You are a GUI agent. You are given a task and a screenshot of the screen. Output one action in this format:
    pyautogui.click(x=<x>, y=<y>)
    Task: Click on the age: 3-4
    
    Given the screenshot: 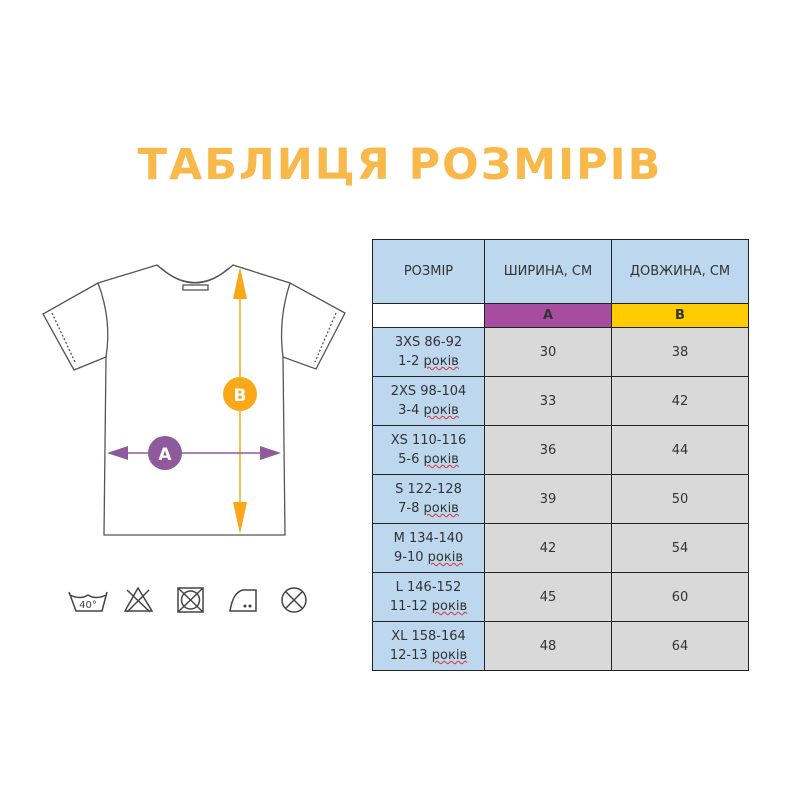 What is the action you would take?
    pyautogui.click(x=409, y=410)
    